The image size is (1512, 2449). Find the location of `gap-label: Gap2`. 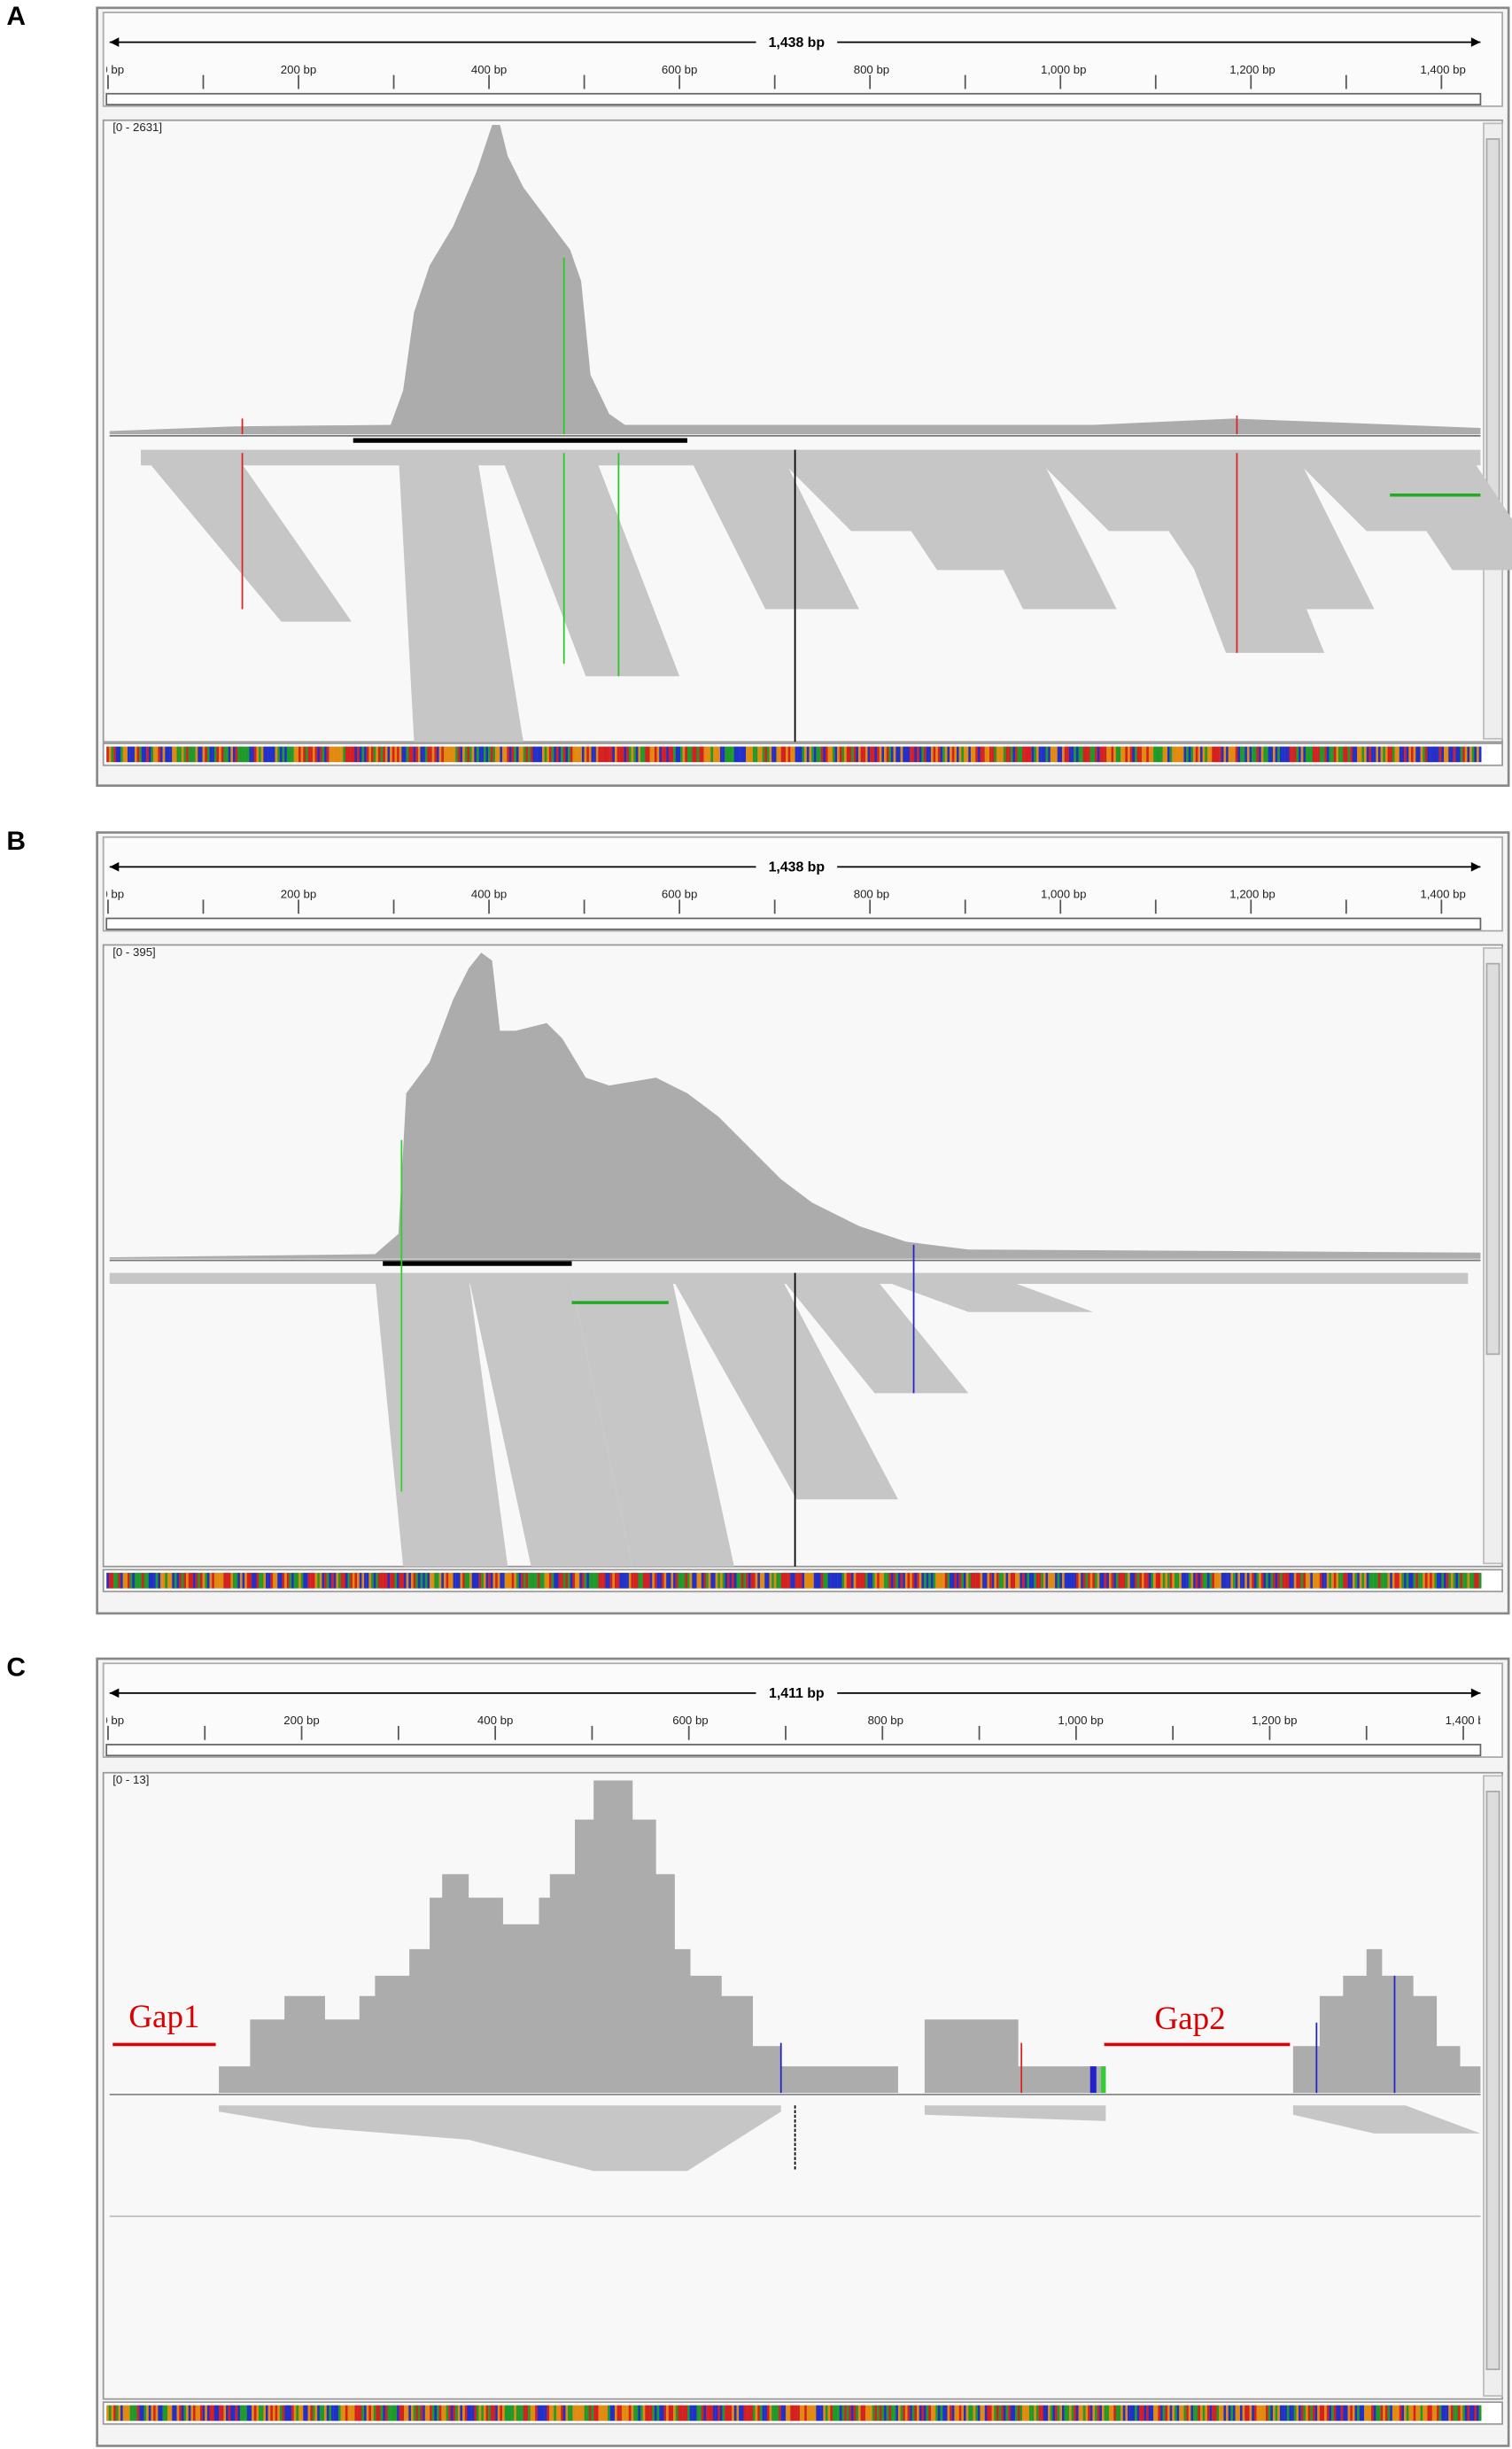

gap-label: Gap2 is located at coordinates (1189, 2019).